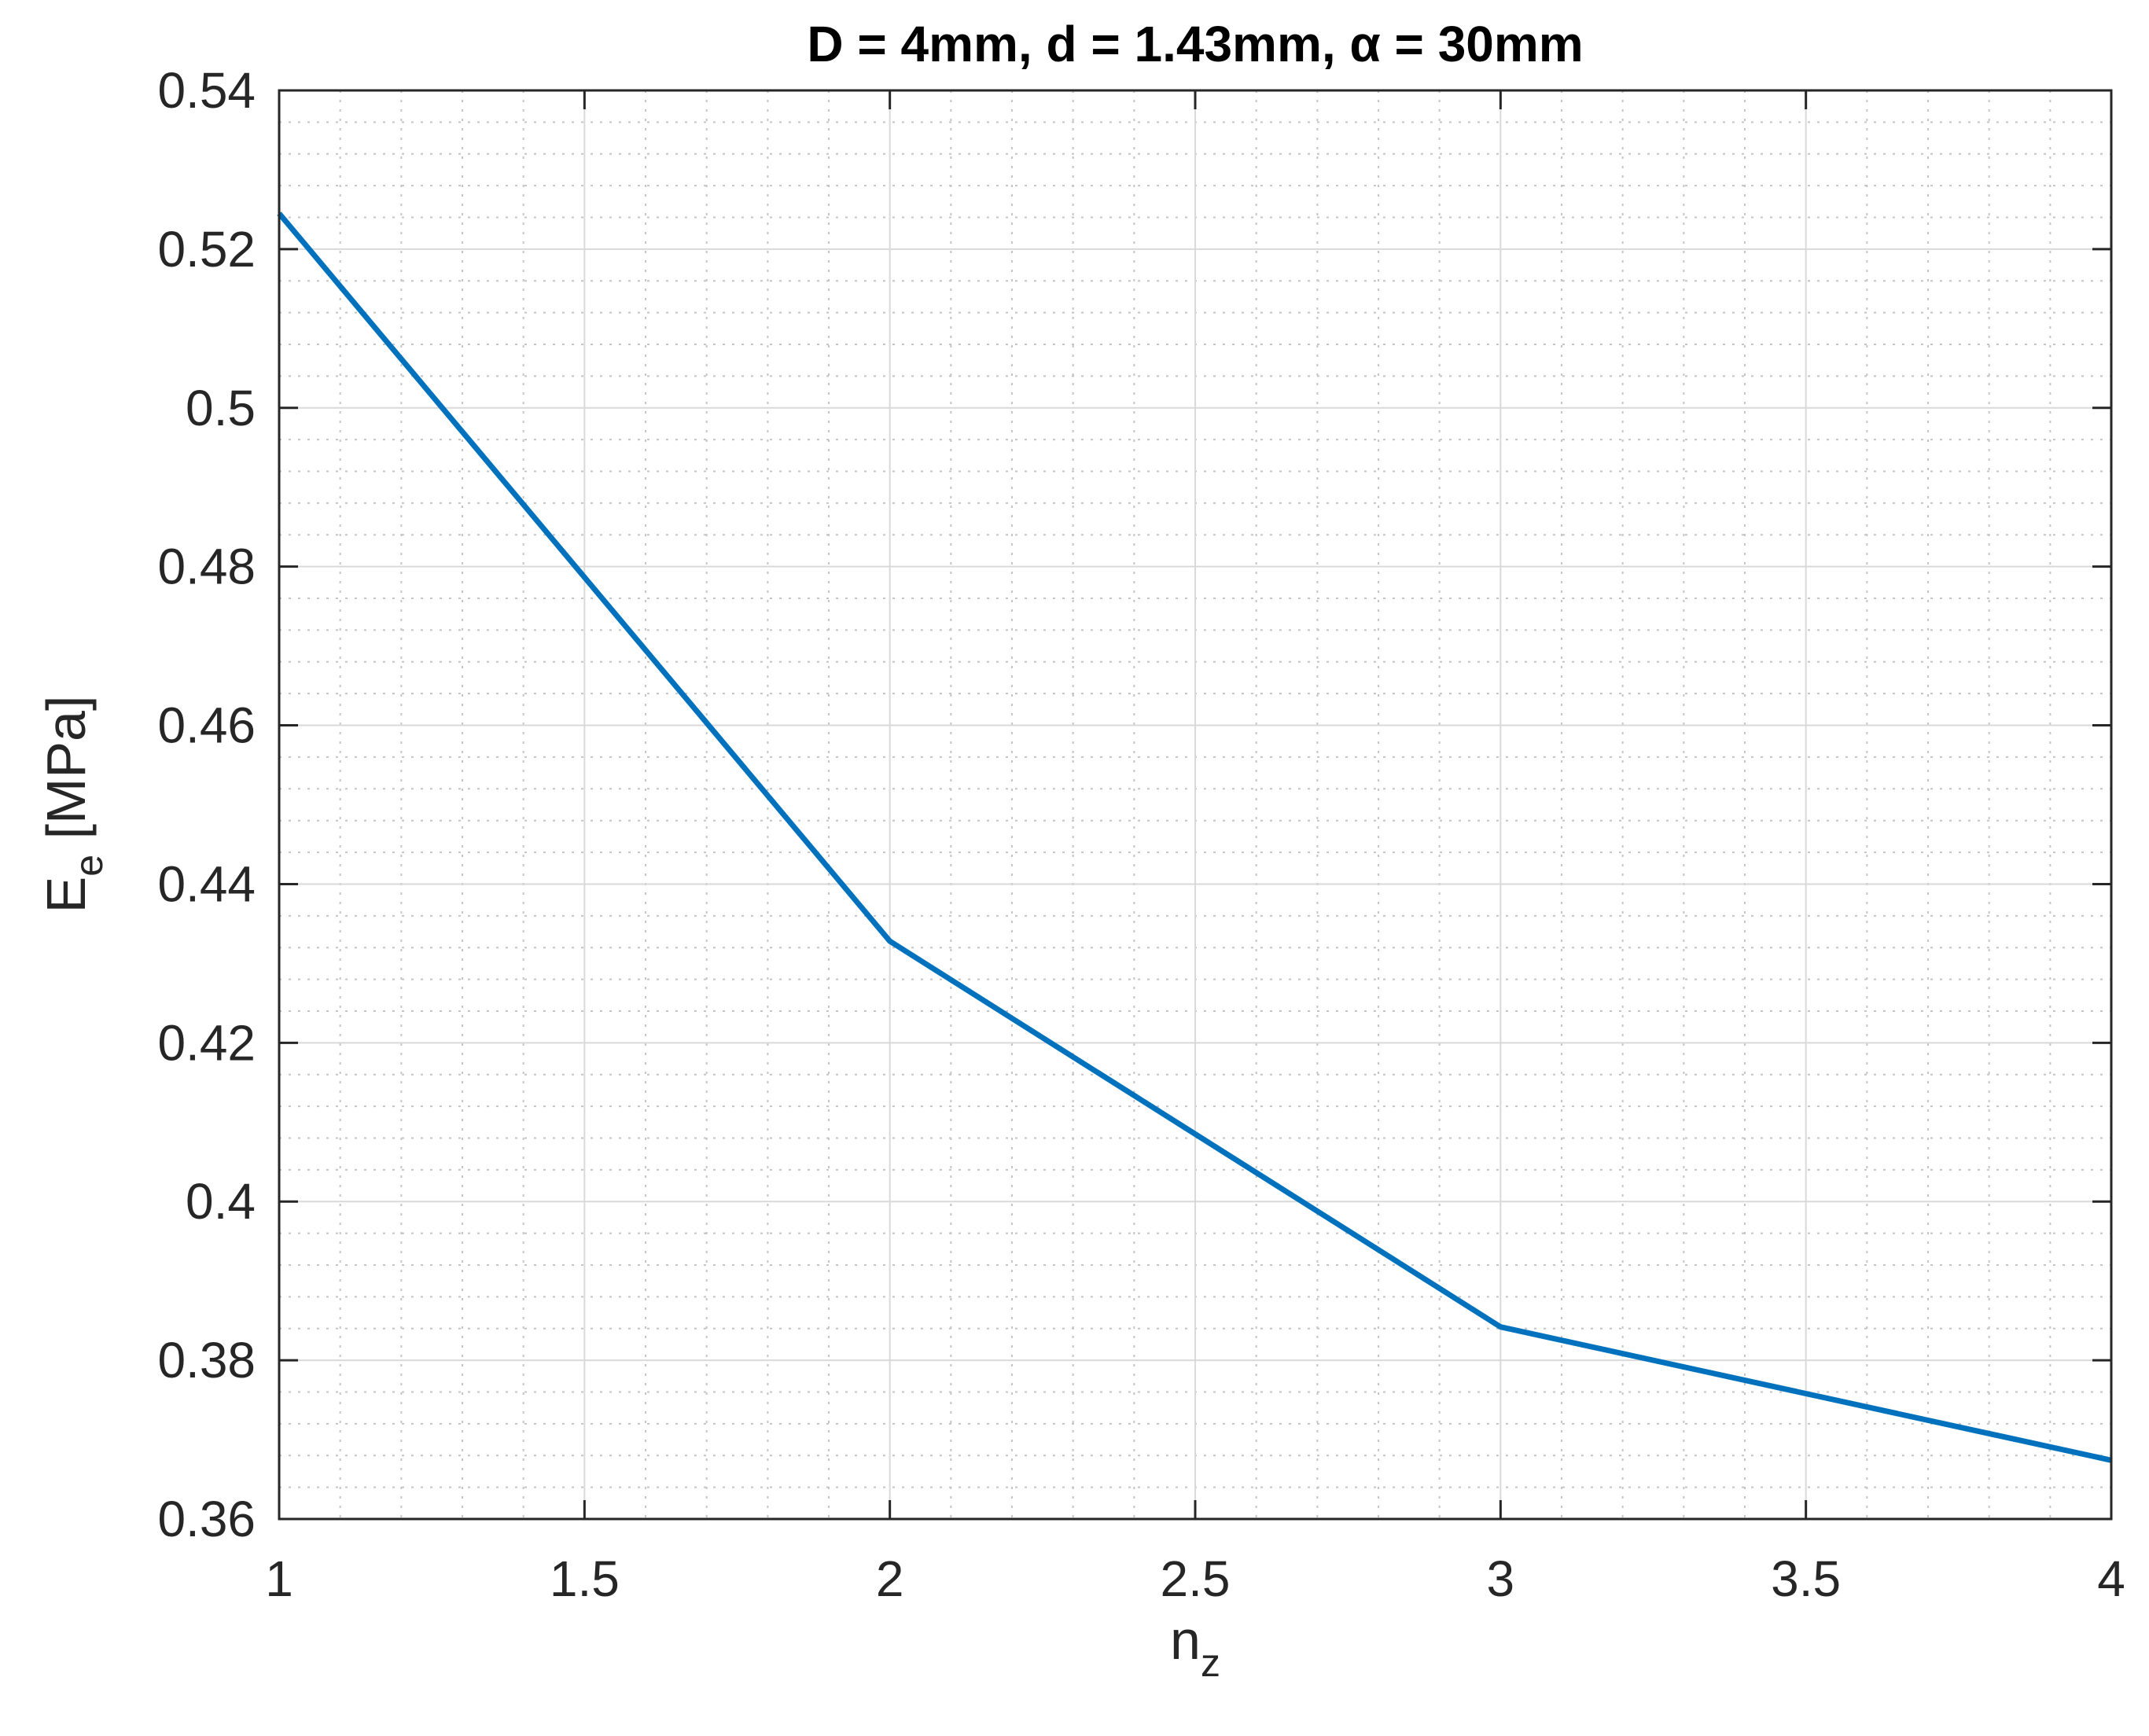 Image resolution: width=2149 pixels, height=1736 pixels. Describe the element at coordinates (207, 567) in the screenshot. I see `y-tick-label: 0.48` at that location.